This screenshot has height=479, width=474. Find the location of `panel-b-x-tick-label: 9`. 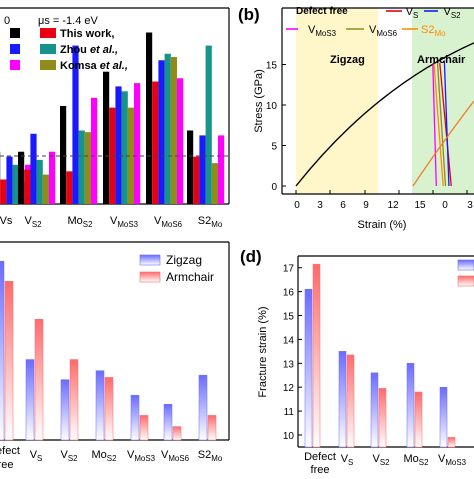

panel-b-x-tick-label: 9 is located at coordinates (366, 205).